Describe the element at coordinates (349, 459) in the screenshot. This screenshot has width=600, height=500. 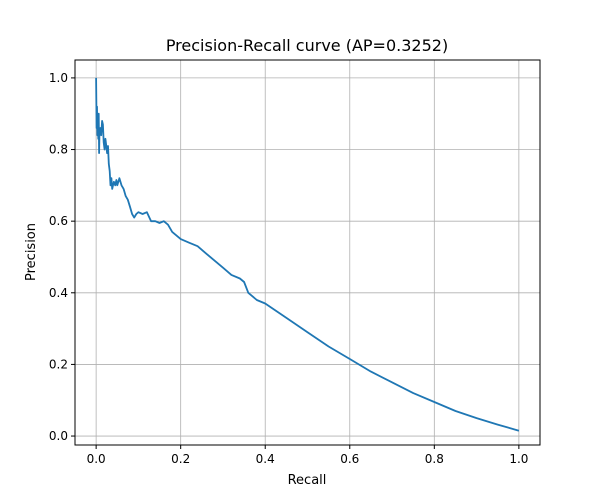
I see `x-tick-label: 0.6` at that location.